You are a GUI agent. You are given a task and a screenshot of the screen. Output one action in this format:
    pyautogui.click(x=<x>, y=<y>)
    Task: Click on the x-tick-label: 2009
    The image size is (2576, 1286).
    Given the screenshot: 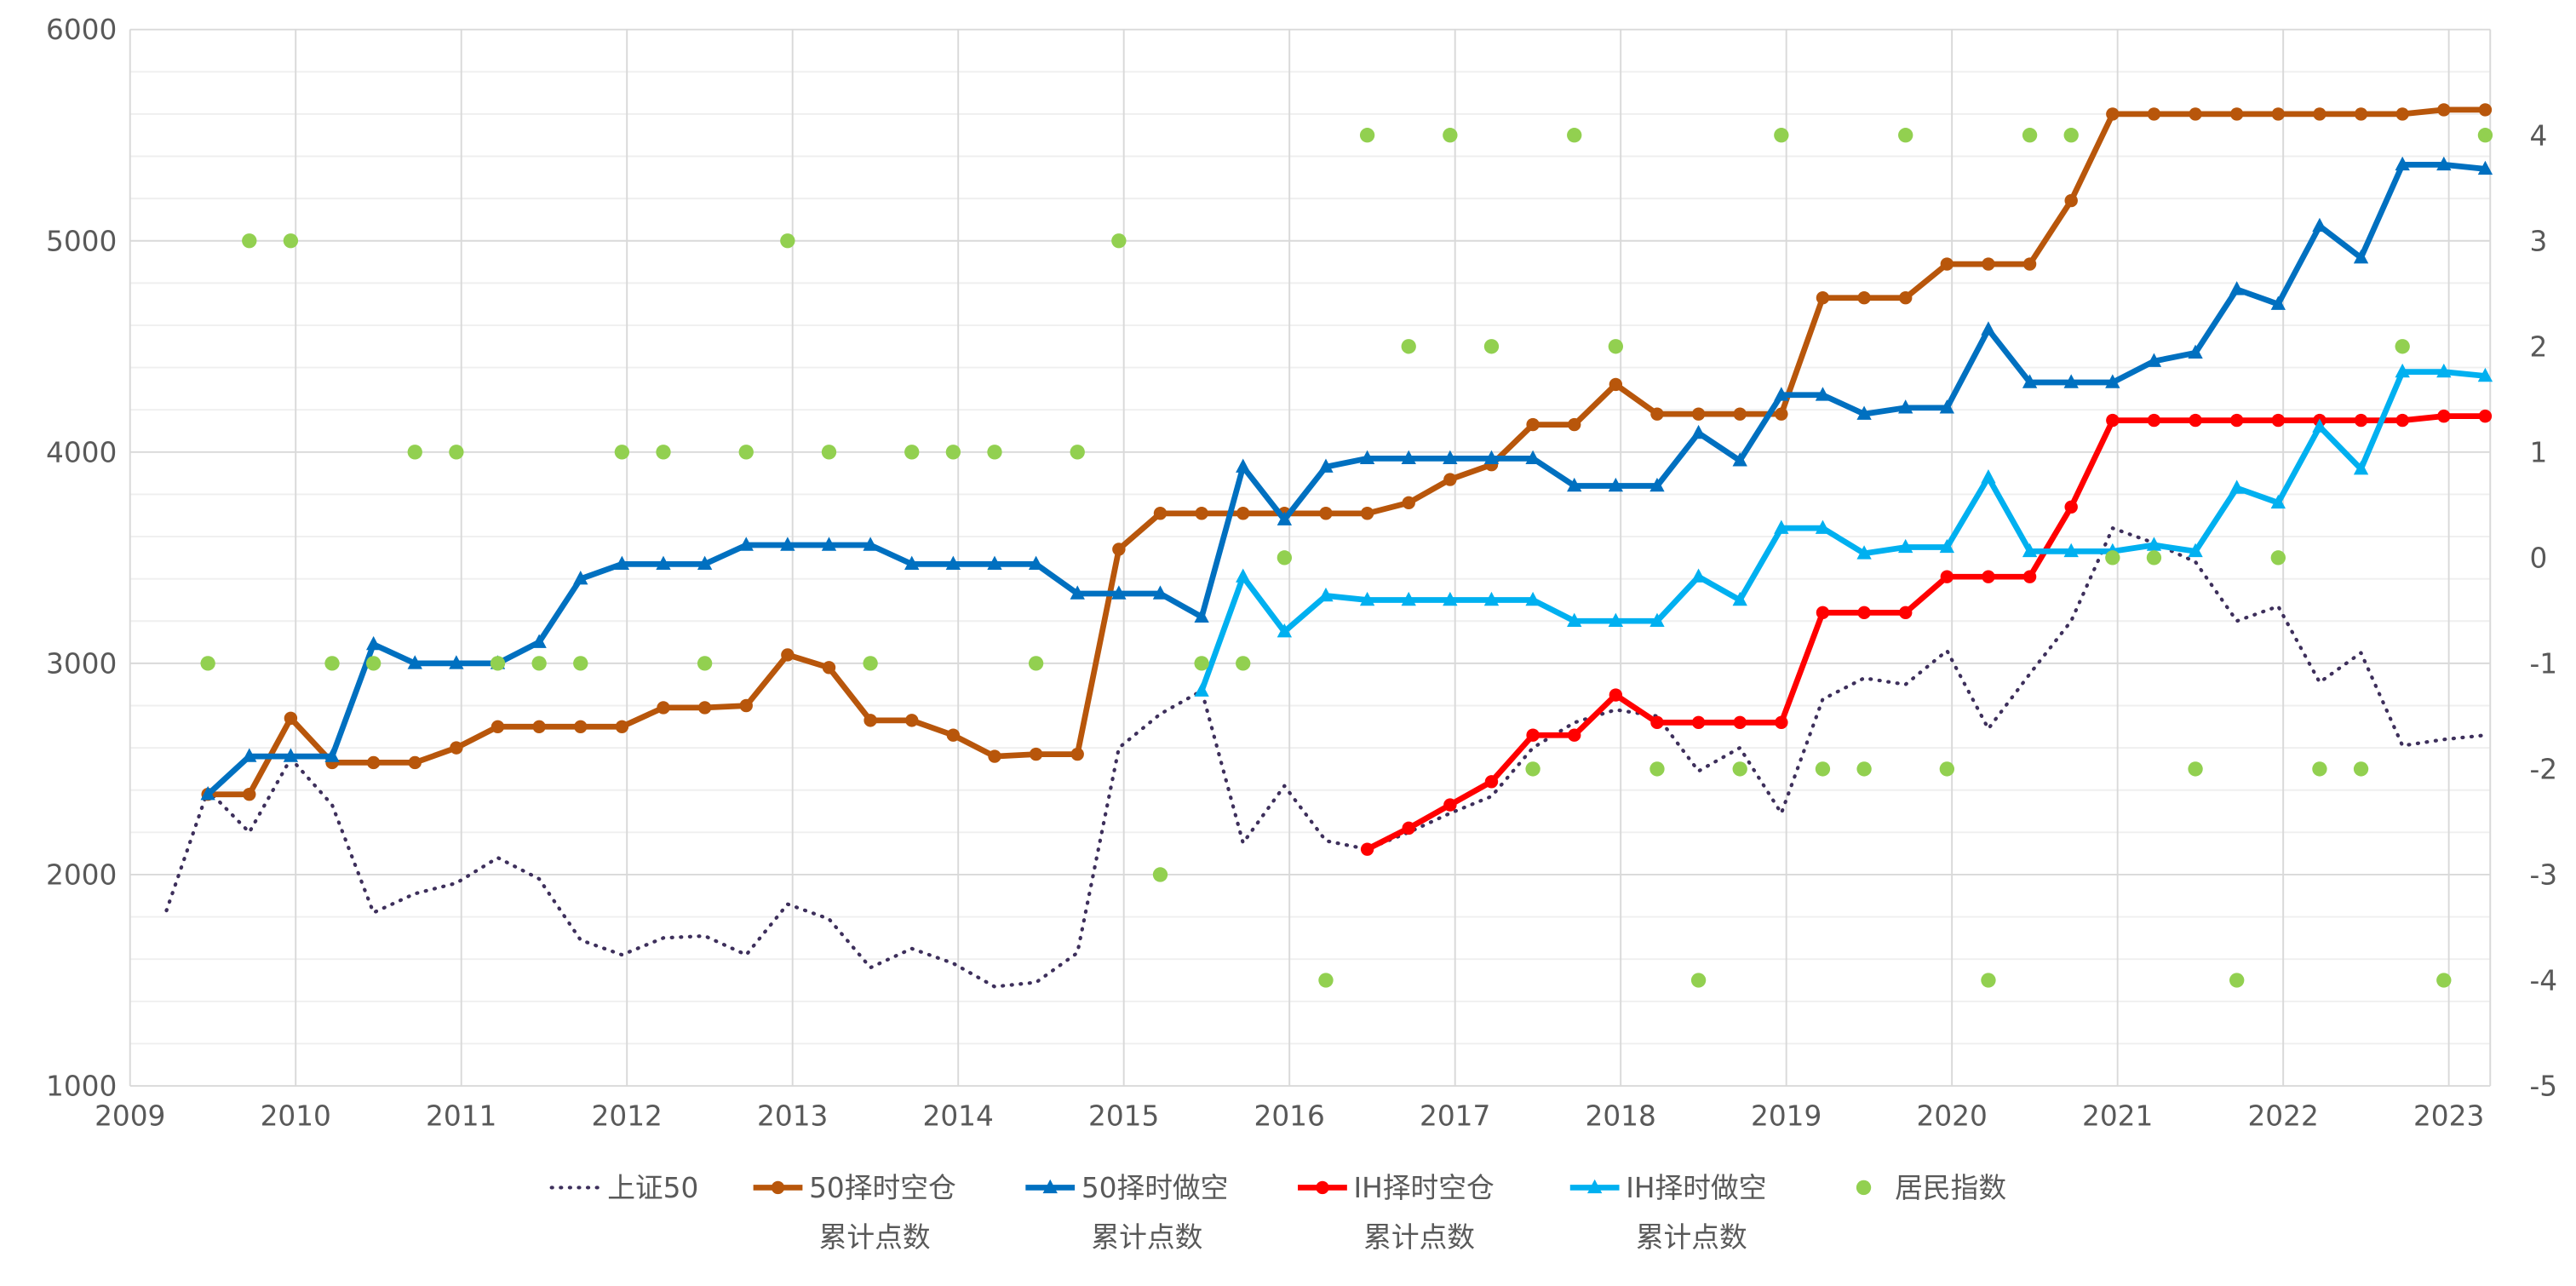 What is the action you would take?
    pyautogui.click(x=130, y=1116)
    